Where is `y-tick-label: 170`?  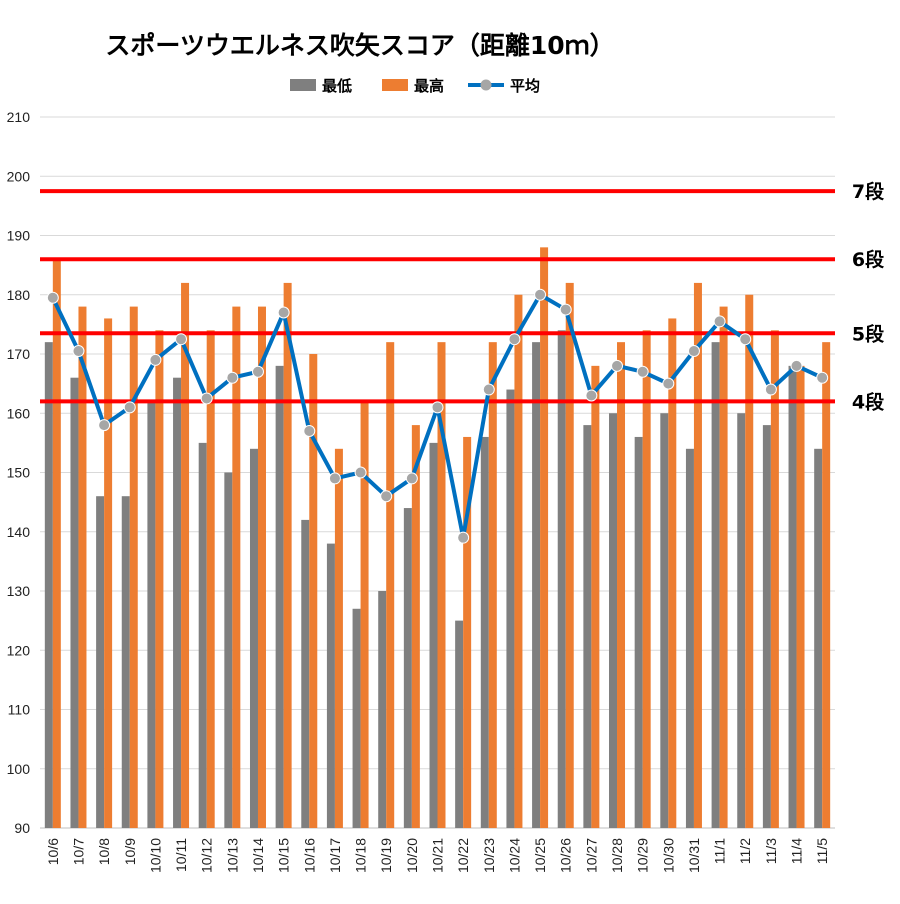
y-tick-label: 170 is located at coordinates (19, 354).